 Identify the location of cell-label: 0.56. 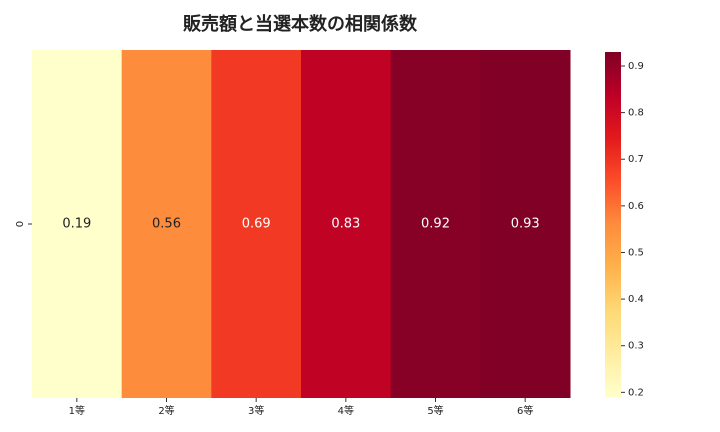
(166, 224).